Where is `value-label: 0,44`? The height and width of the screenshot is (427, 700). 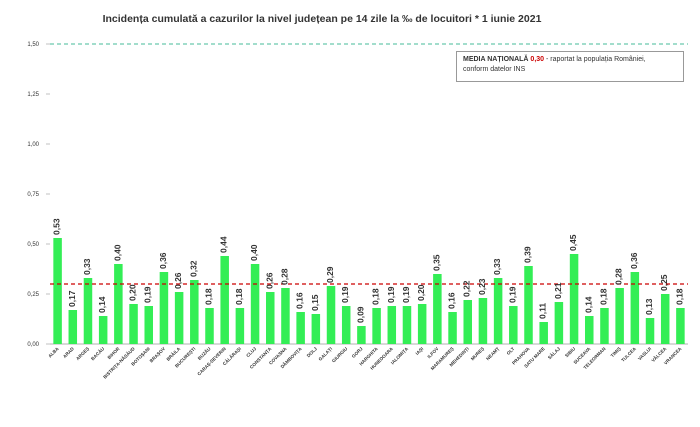 value-label: 0,44 is located at coordinates (224, 244).